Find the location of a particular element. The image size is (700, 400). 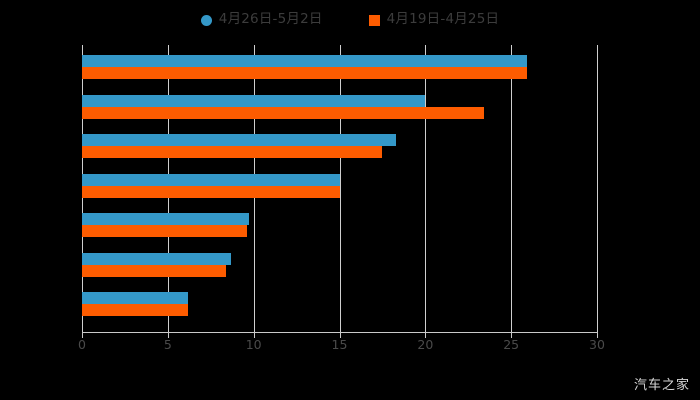

x-tick-label: 5 is located at coordinates (167, 344).